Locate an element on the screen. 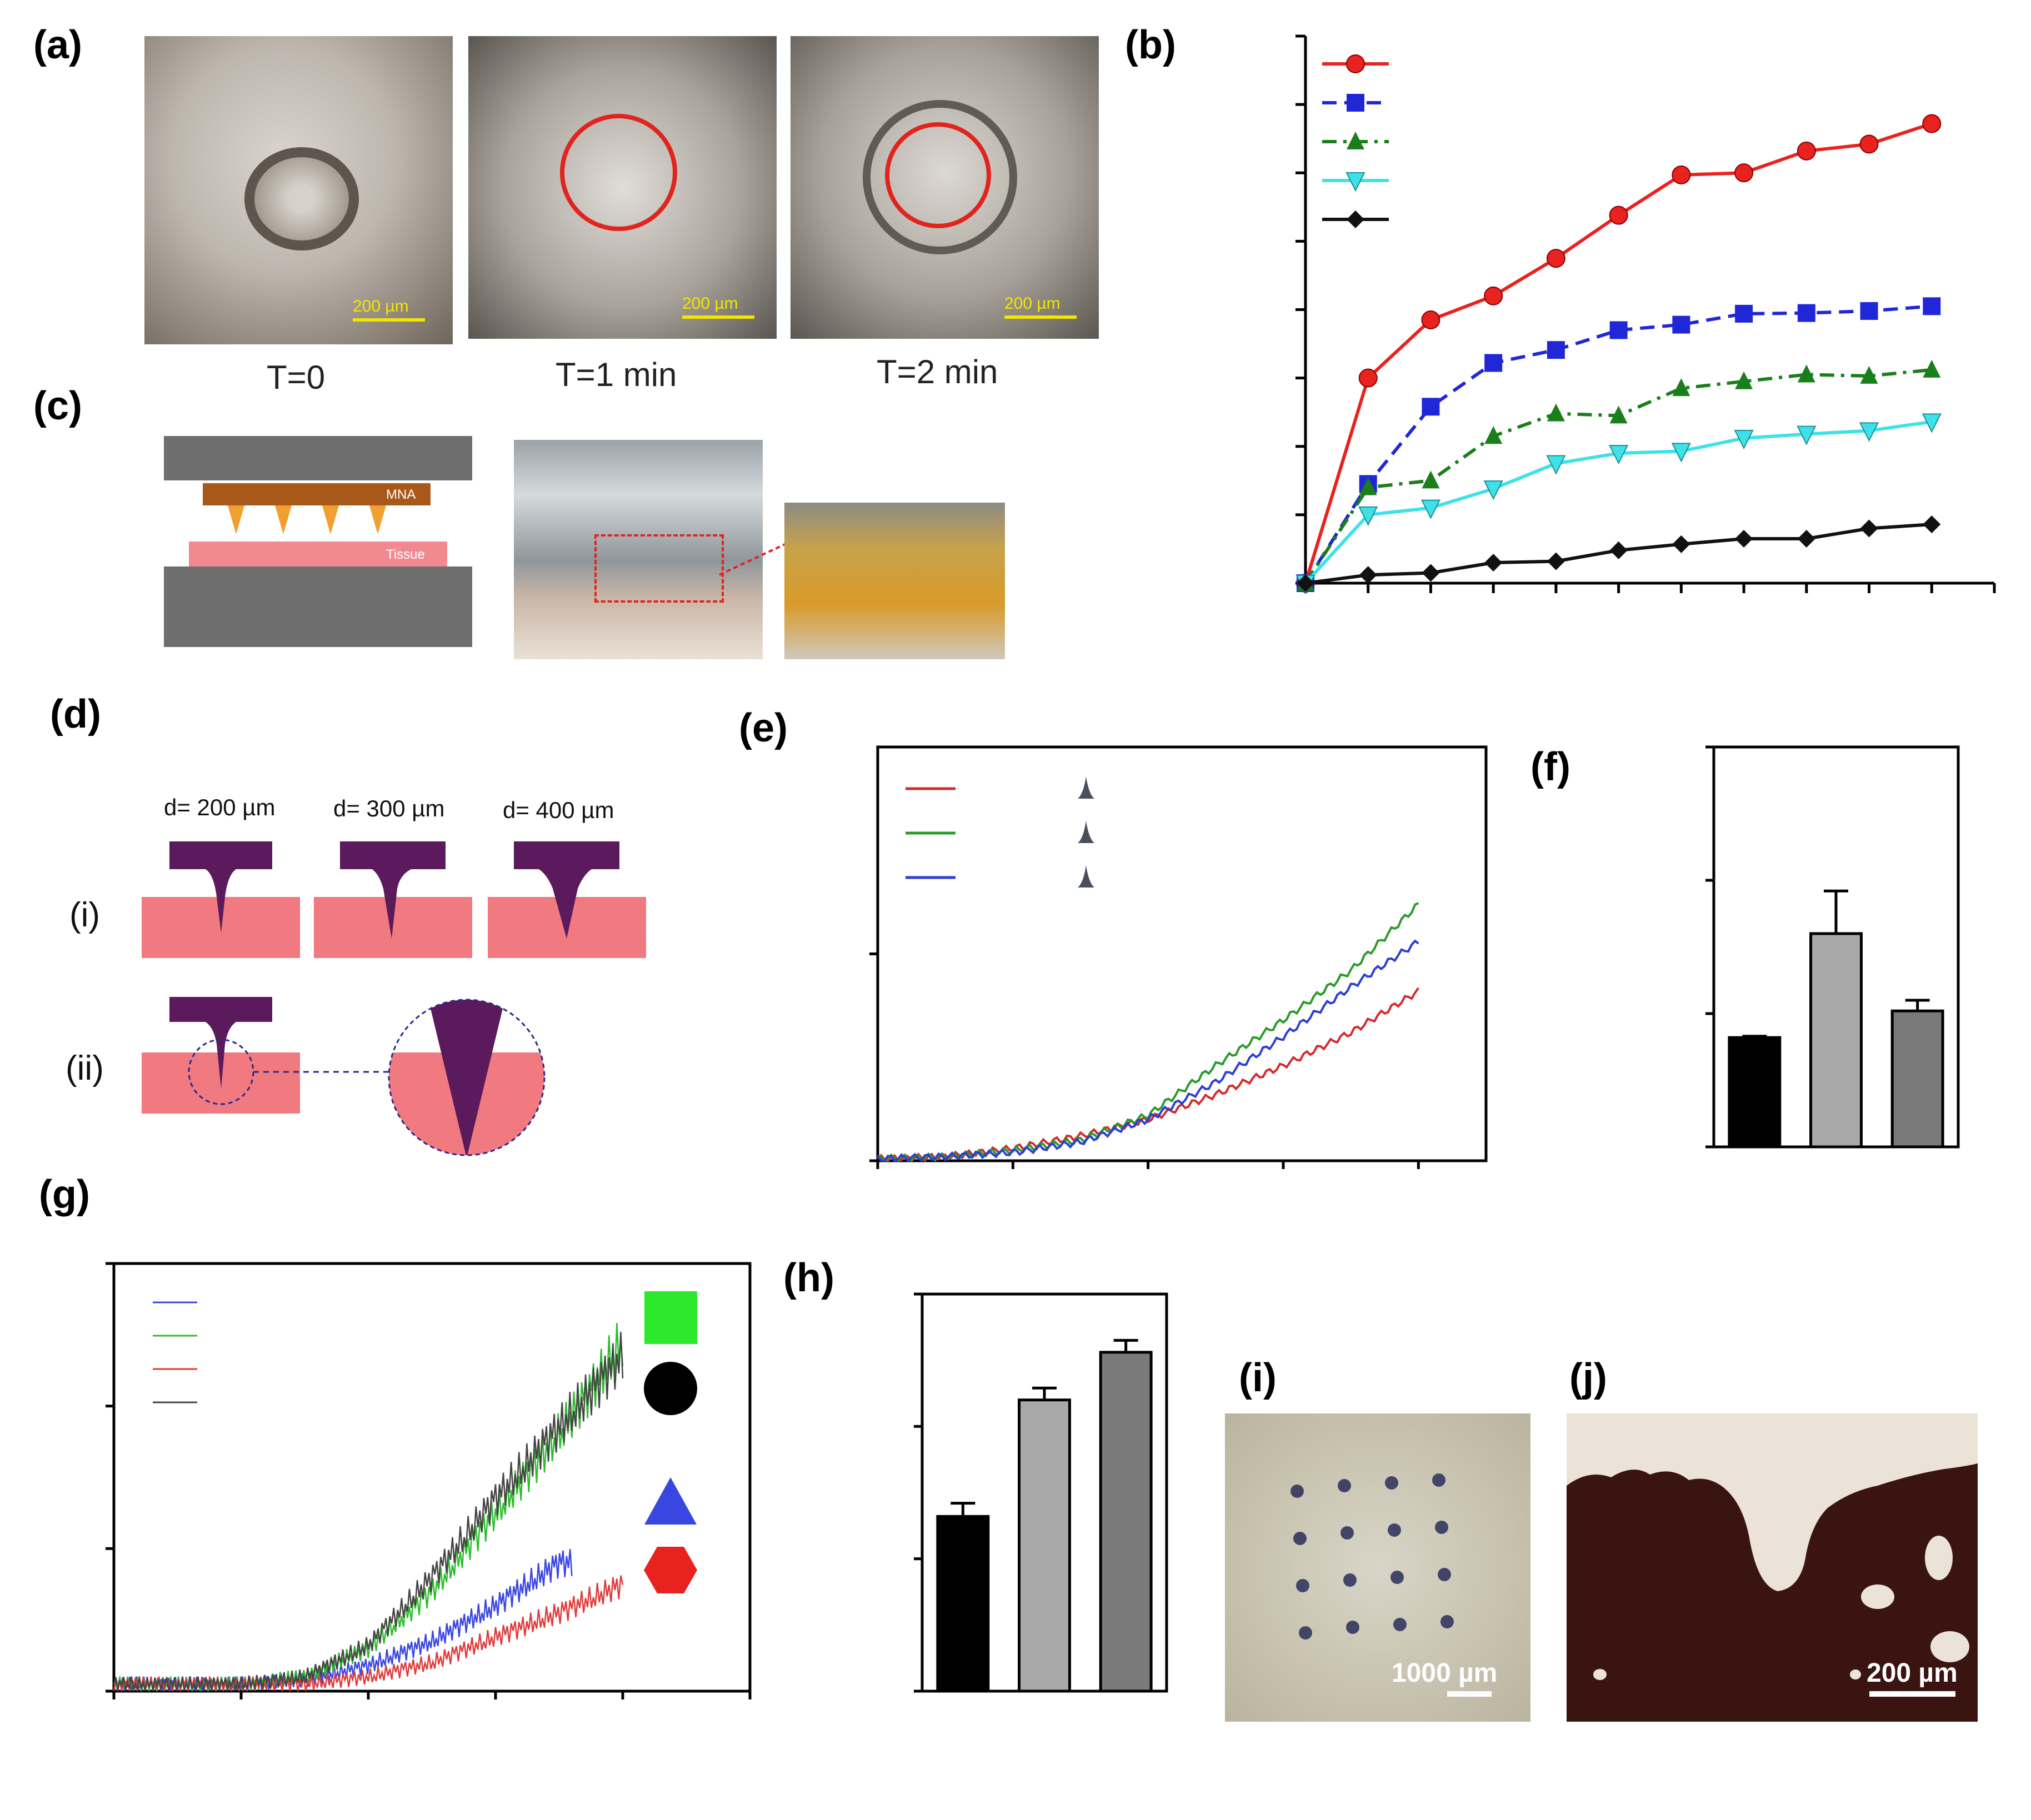 Image resolution: width=2031 pixels, height=1820 pixels. panel-label-i: (i) is located at coordinates (1258, 1378).